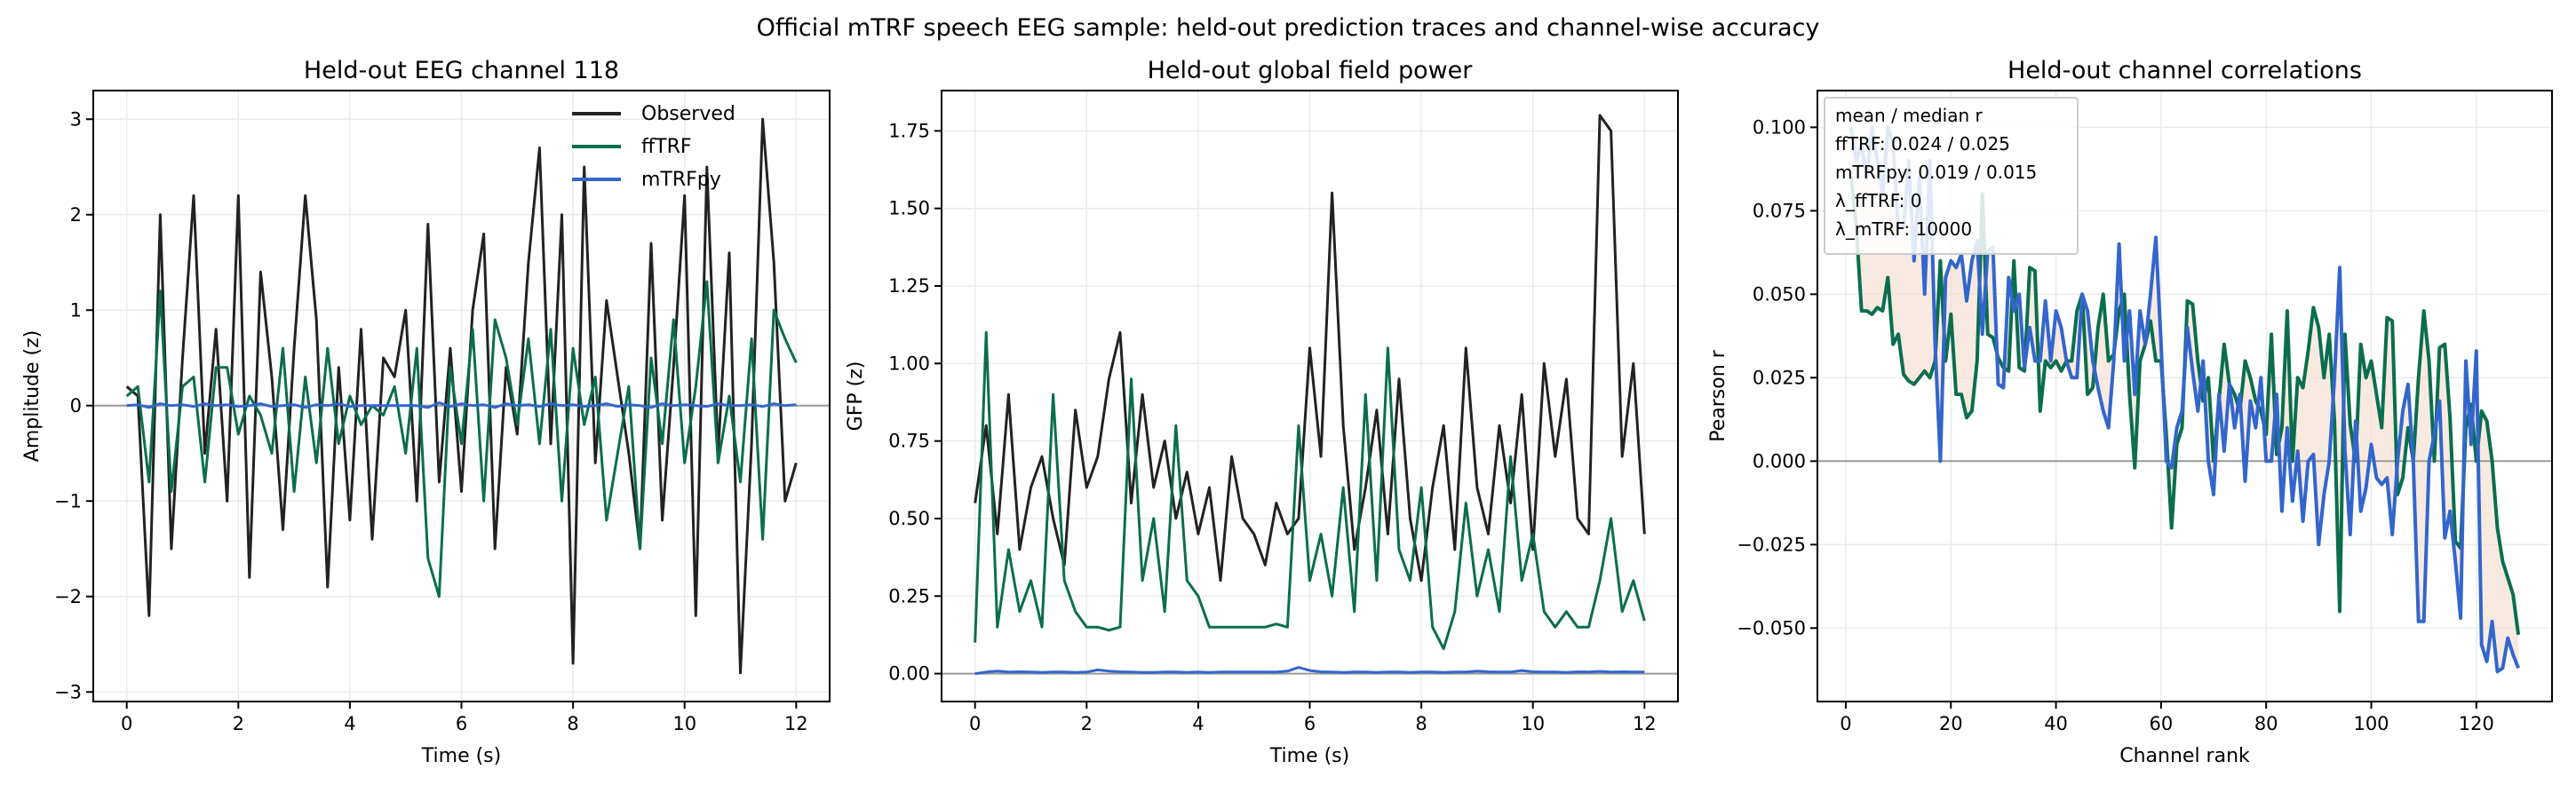 The width and height of the screenshot is (2576, 785). What do you see at coordinates (32, 396) in the screenshot?
I see `y-axis-label: Amplitude (z)` at bounding box center [32, 396].